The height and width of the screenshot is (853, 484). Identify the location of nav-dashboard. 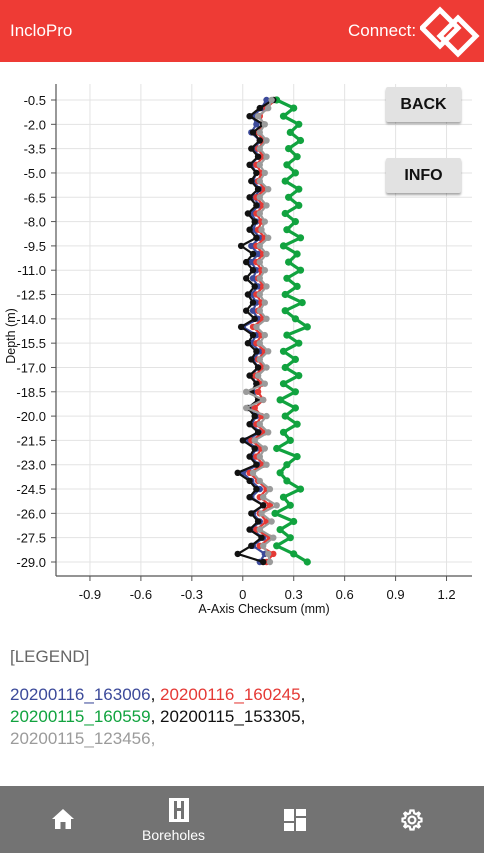
(295, 819).